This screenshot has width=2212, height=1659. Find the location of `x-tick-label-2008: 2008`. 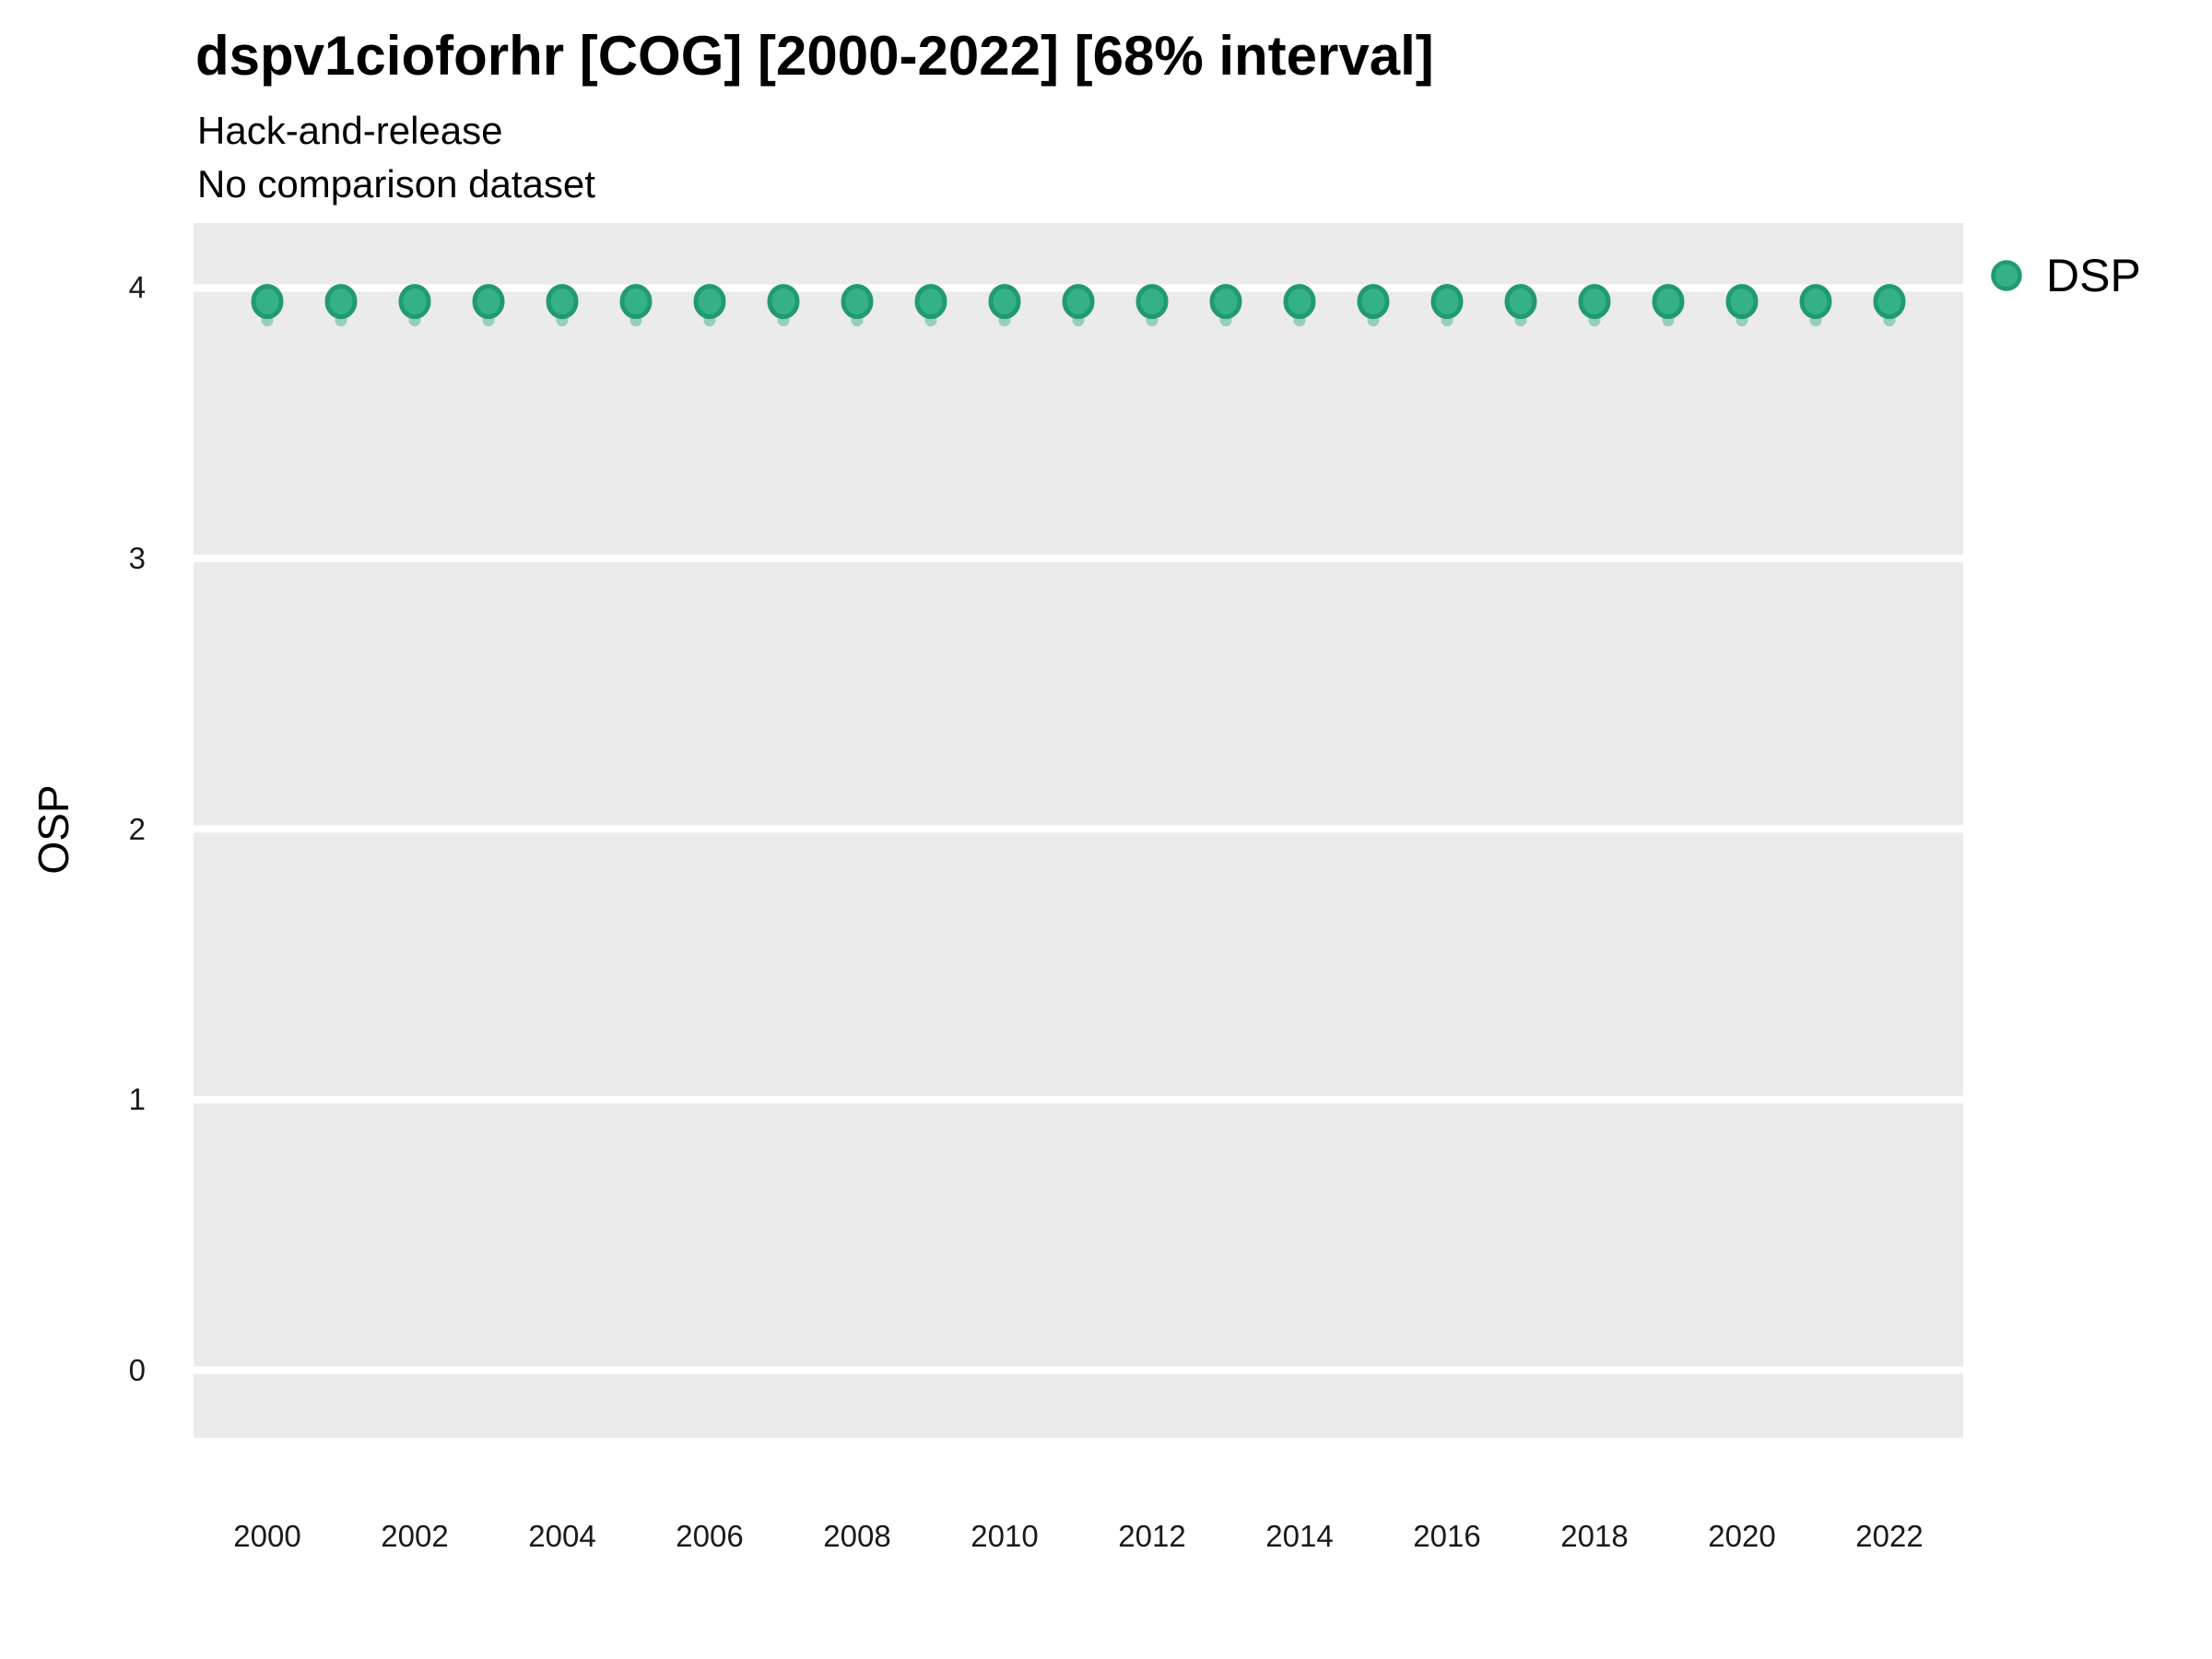

x-tick-label-2008: 2008 is located at coordinates (857, 1536).